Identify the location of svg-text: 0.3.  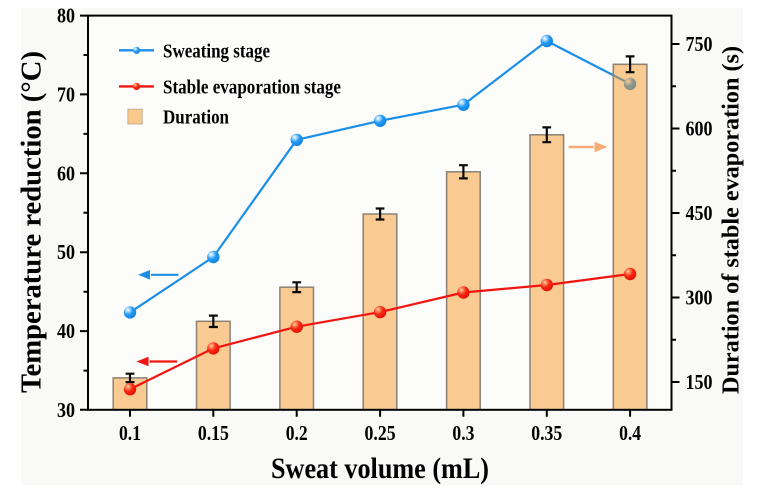
(463, 433).